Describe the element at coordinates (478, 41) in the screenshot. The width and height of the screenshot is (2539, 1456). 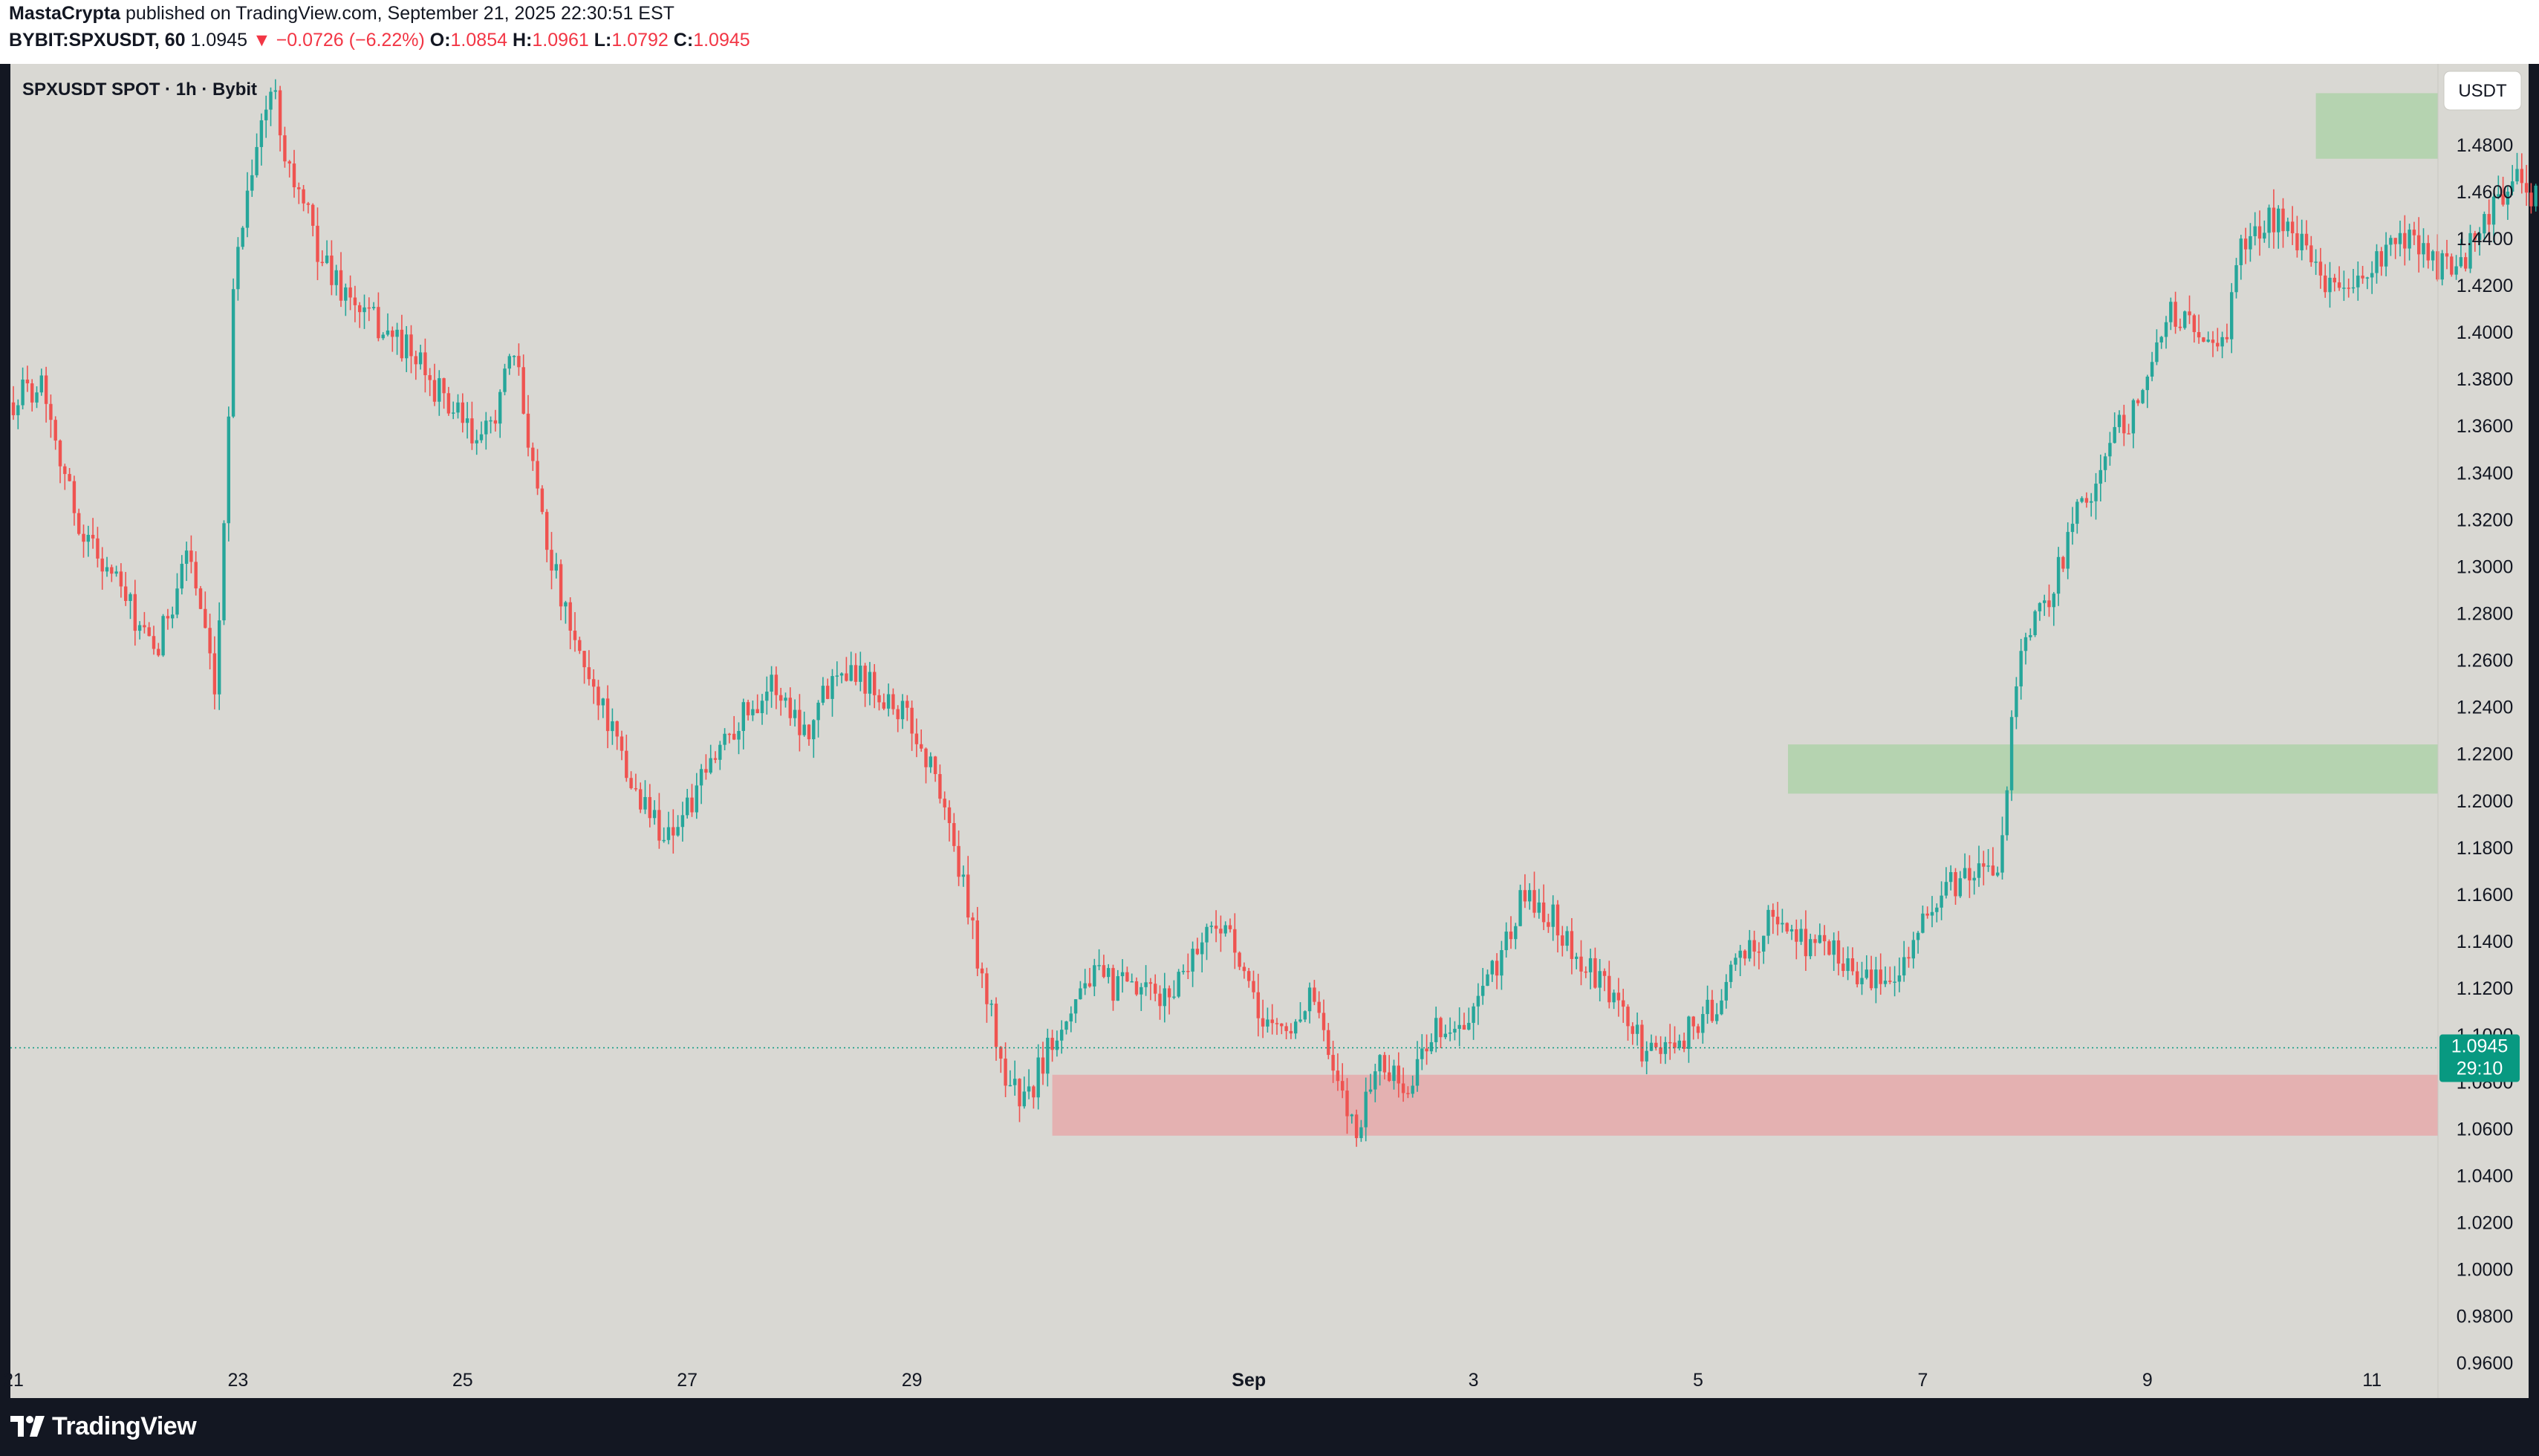
I see `open-value: 1.0854` at that location.